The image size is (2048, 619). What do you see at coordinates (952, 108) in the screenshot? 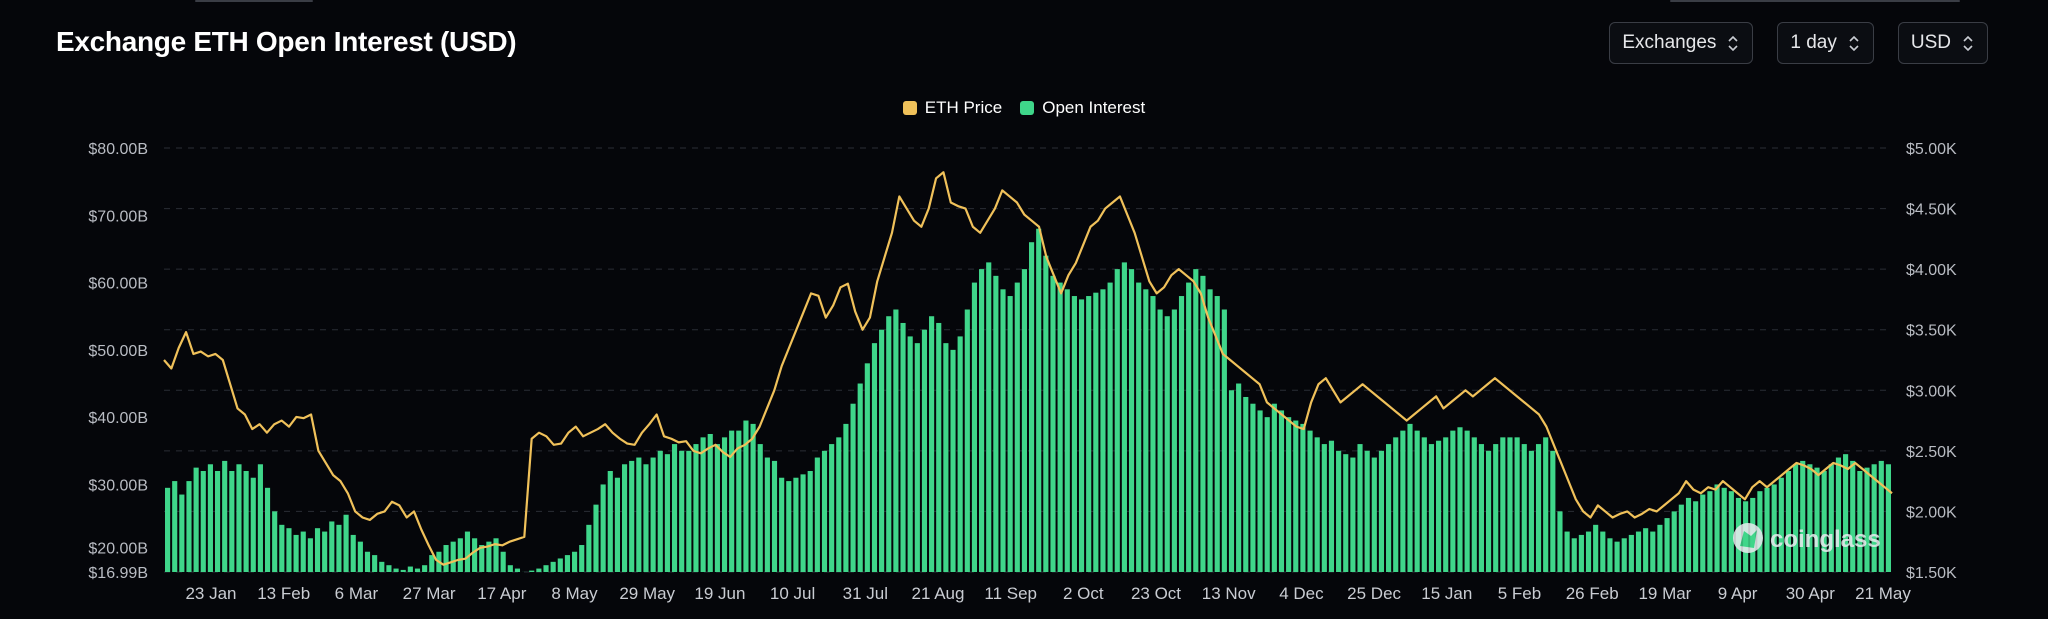
I see `legend-item-eth-price: ETH Price` at bounding box center [952, 108].